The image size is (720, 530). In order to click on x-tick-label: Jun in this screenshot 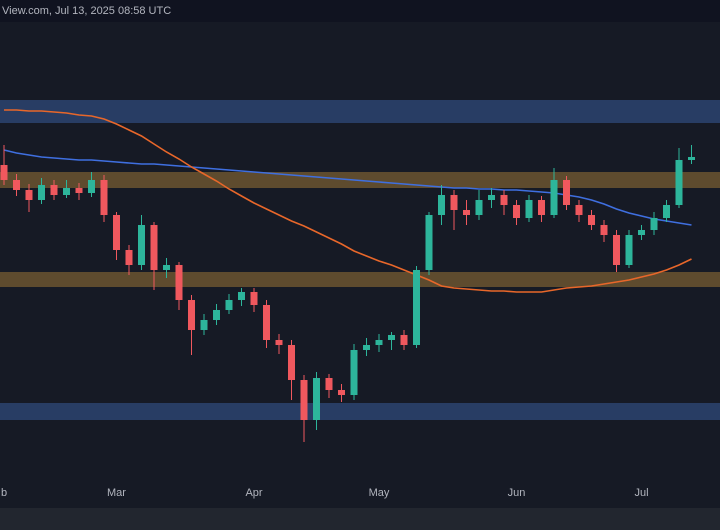, I will do `click(517, 493)`.